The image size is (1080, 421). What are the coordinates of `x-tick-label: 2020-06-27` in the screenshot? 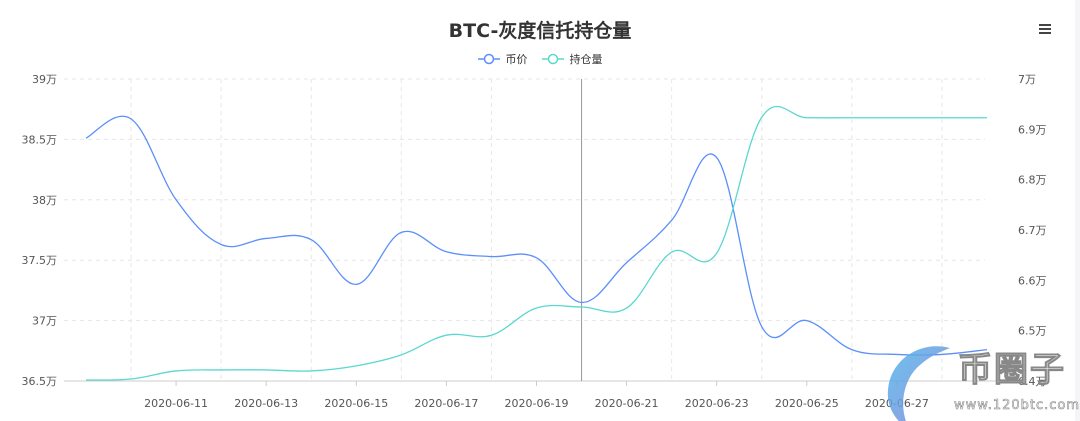 It's located at (897, 403).